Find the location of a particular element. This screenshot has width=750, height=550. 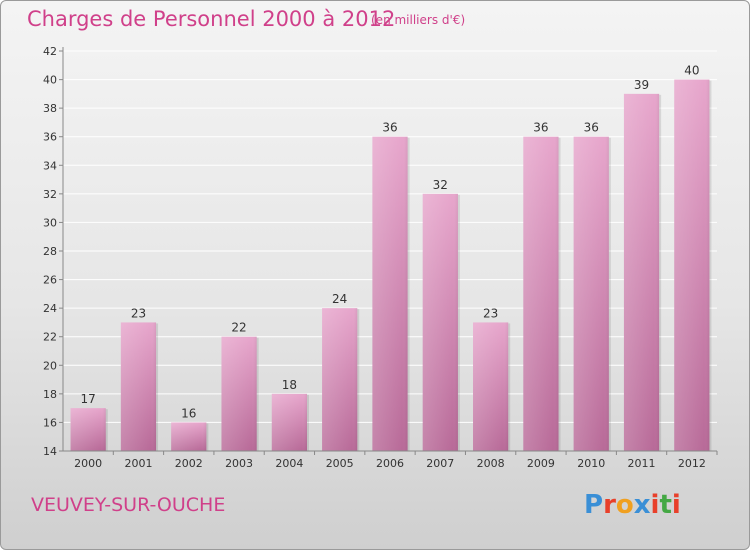

x-tick-label: 2006 is located at coordinates (390, 463).